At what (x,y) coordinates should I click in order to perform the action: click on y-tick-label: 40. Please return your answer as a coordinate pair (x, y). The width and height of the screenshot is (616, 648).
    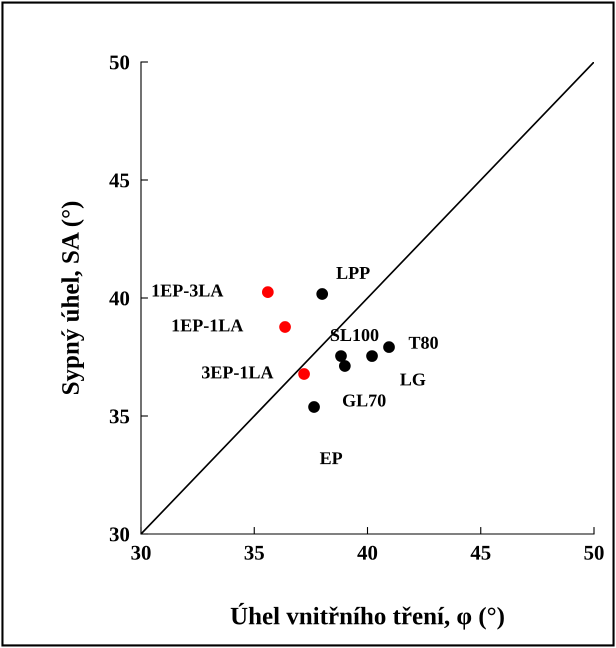
    Looking at the image, I should click on (119, 298).